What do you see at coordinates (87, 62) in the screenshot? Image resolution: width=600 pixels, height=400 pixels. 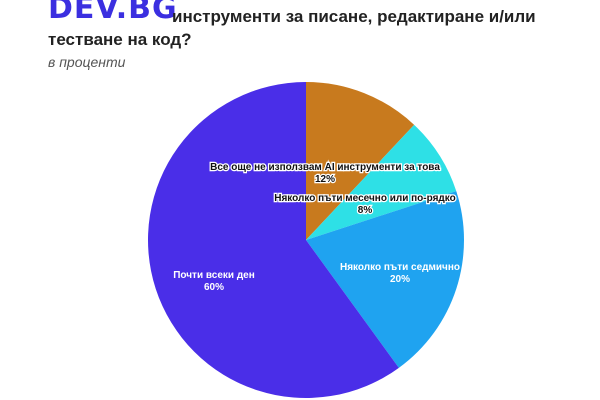 I see `chart-subtitle: в проценти` at bounding box center [87, 62].